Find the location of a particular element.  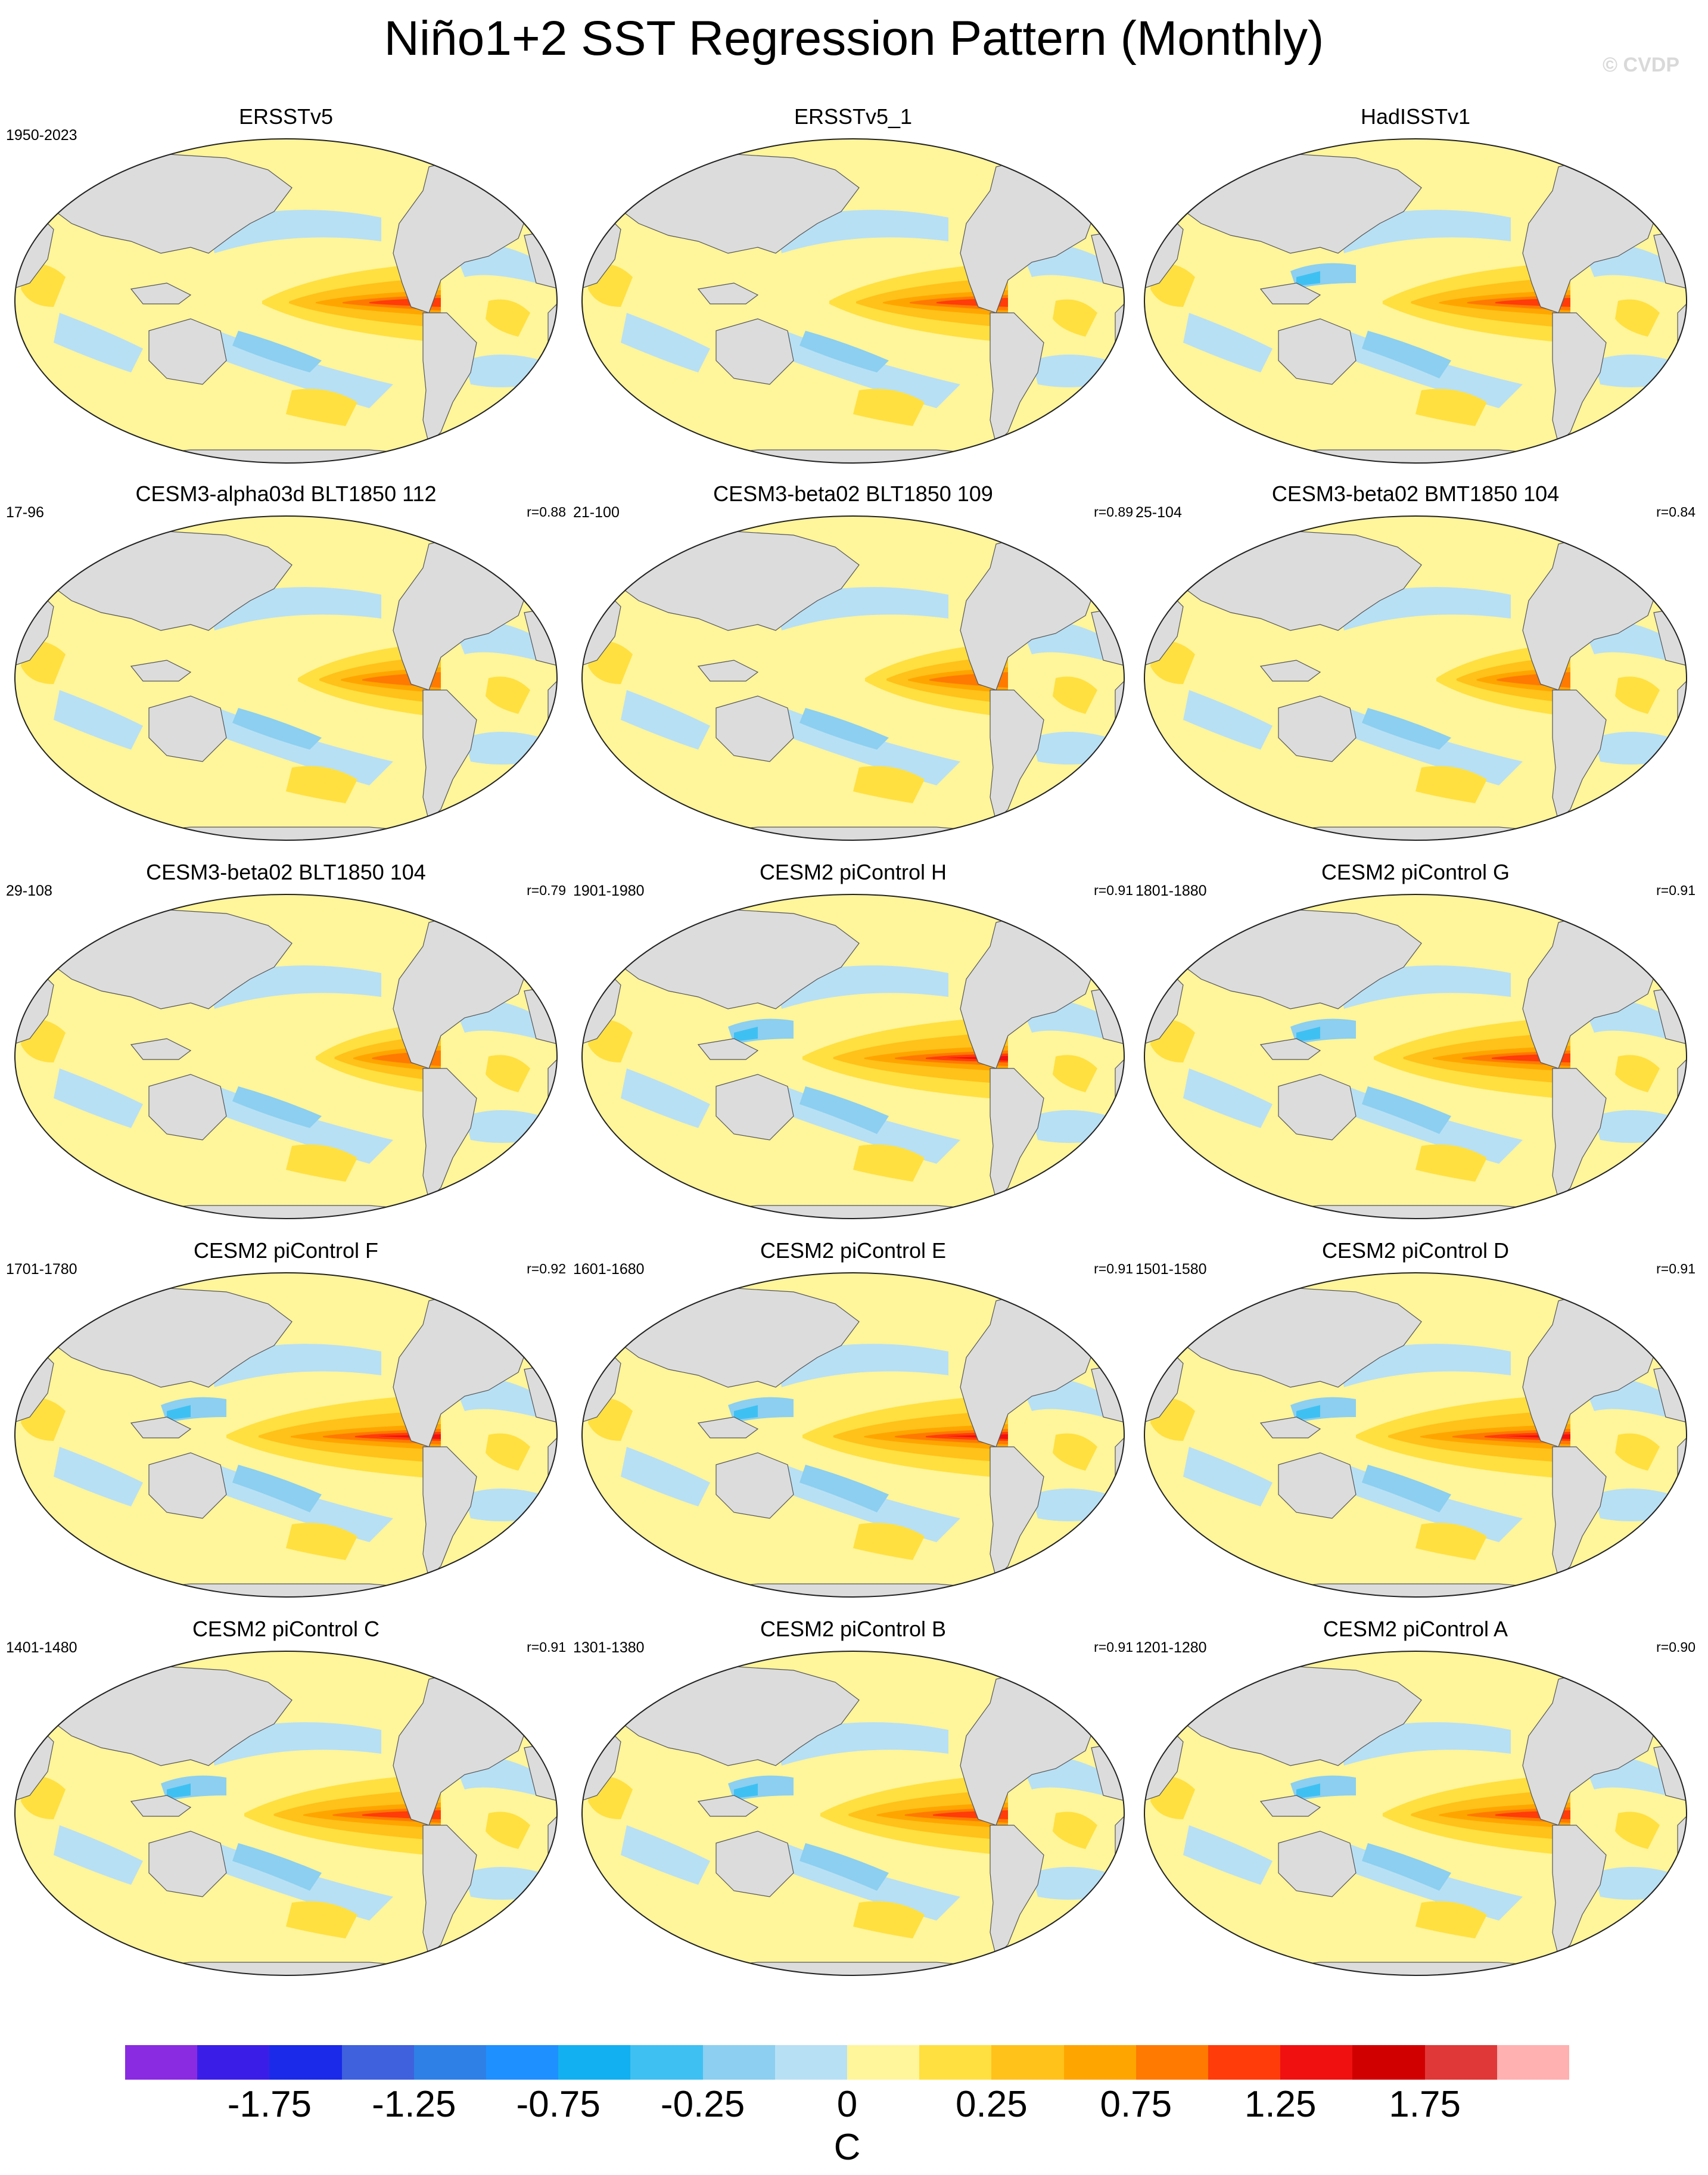

map-panel: CESM2 piControl G 1801-1880 r=0.91 is located at coordinates (1415, 1044).